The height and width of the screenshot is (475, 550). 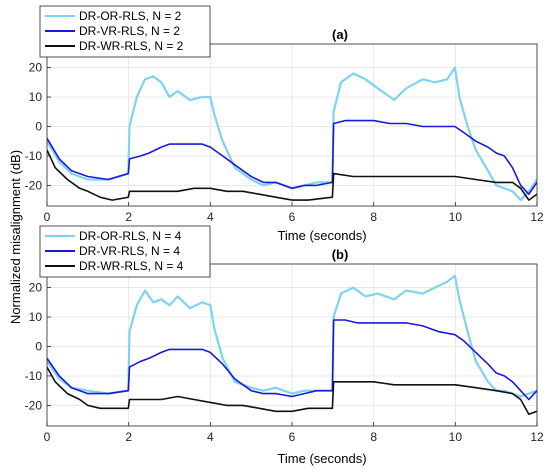 I want to click on legend-entry: DR-WR-RLS, N = 4, so click(x=131, y=266).